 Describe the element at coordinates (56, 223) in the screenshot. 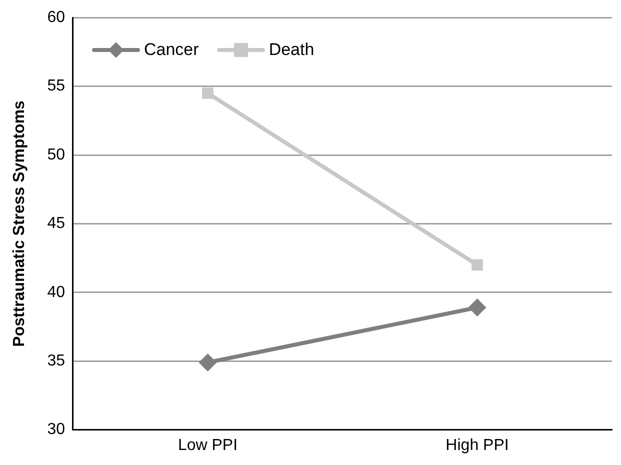

I see `y-tick-label: 45` at that location.